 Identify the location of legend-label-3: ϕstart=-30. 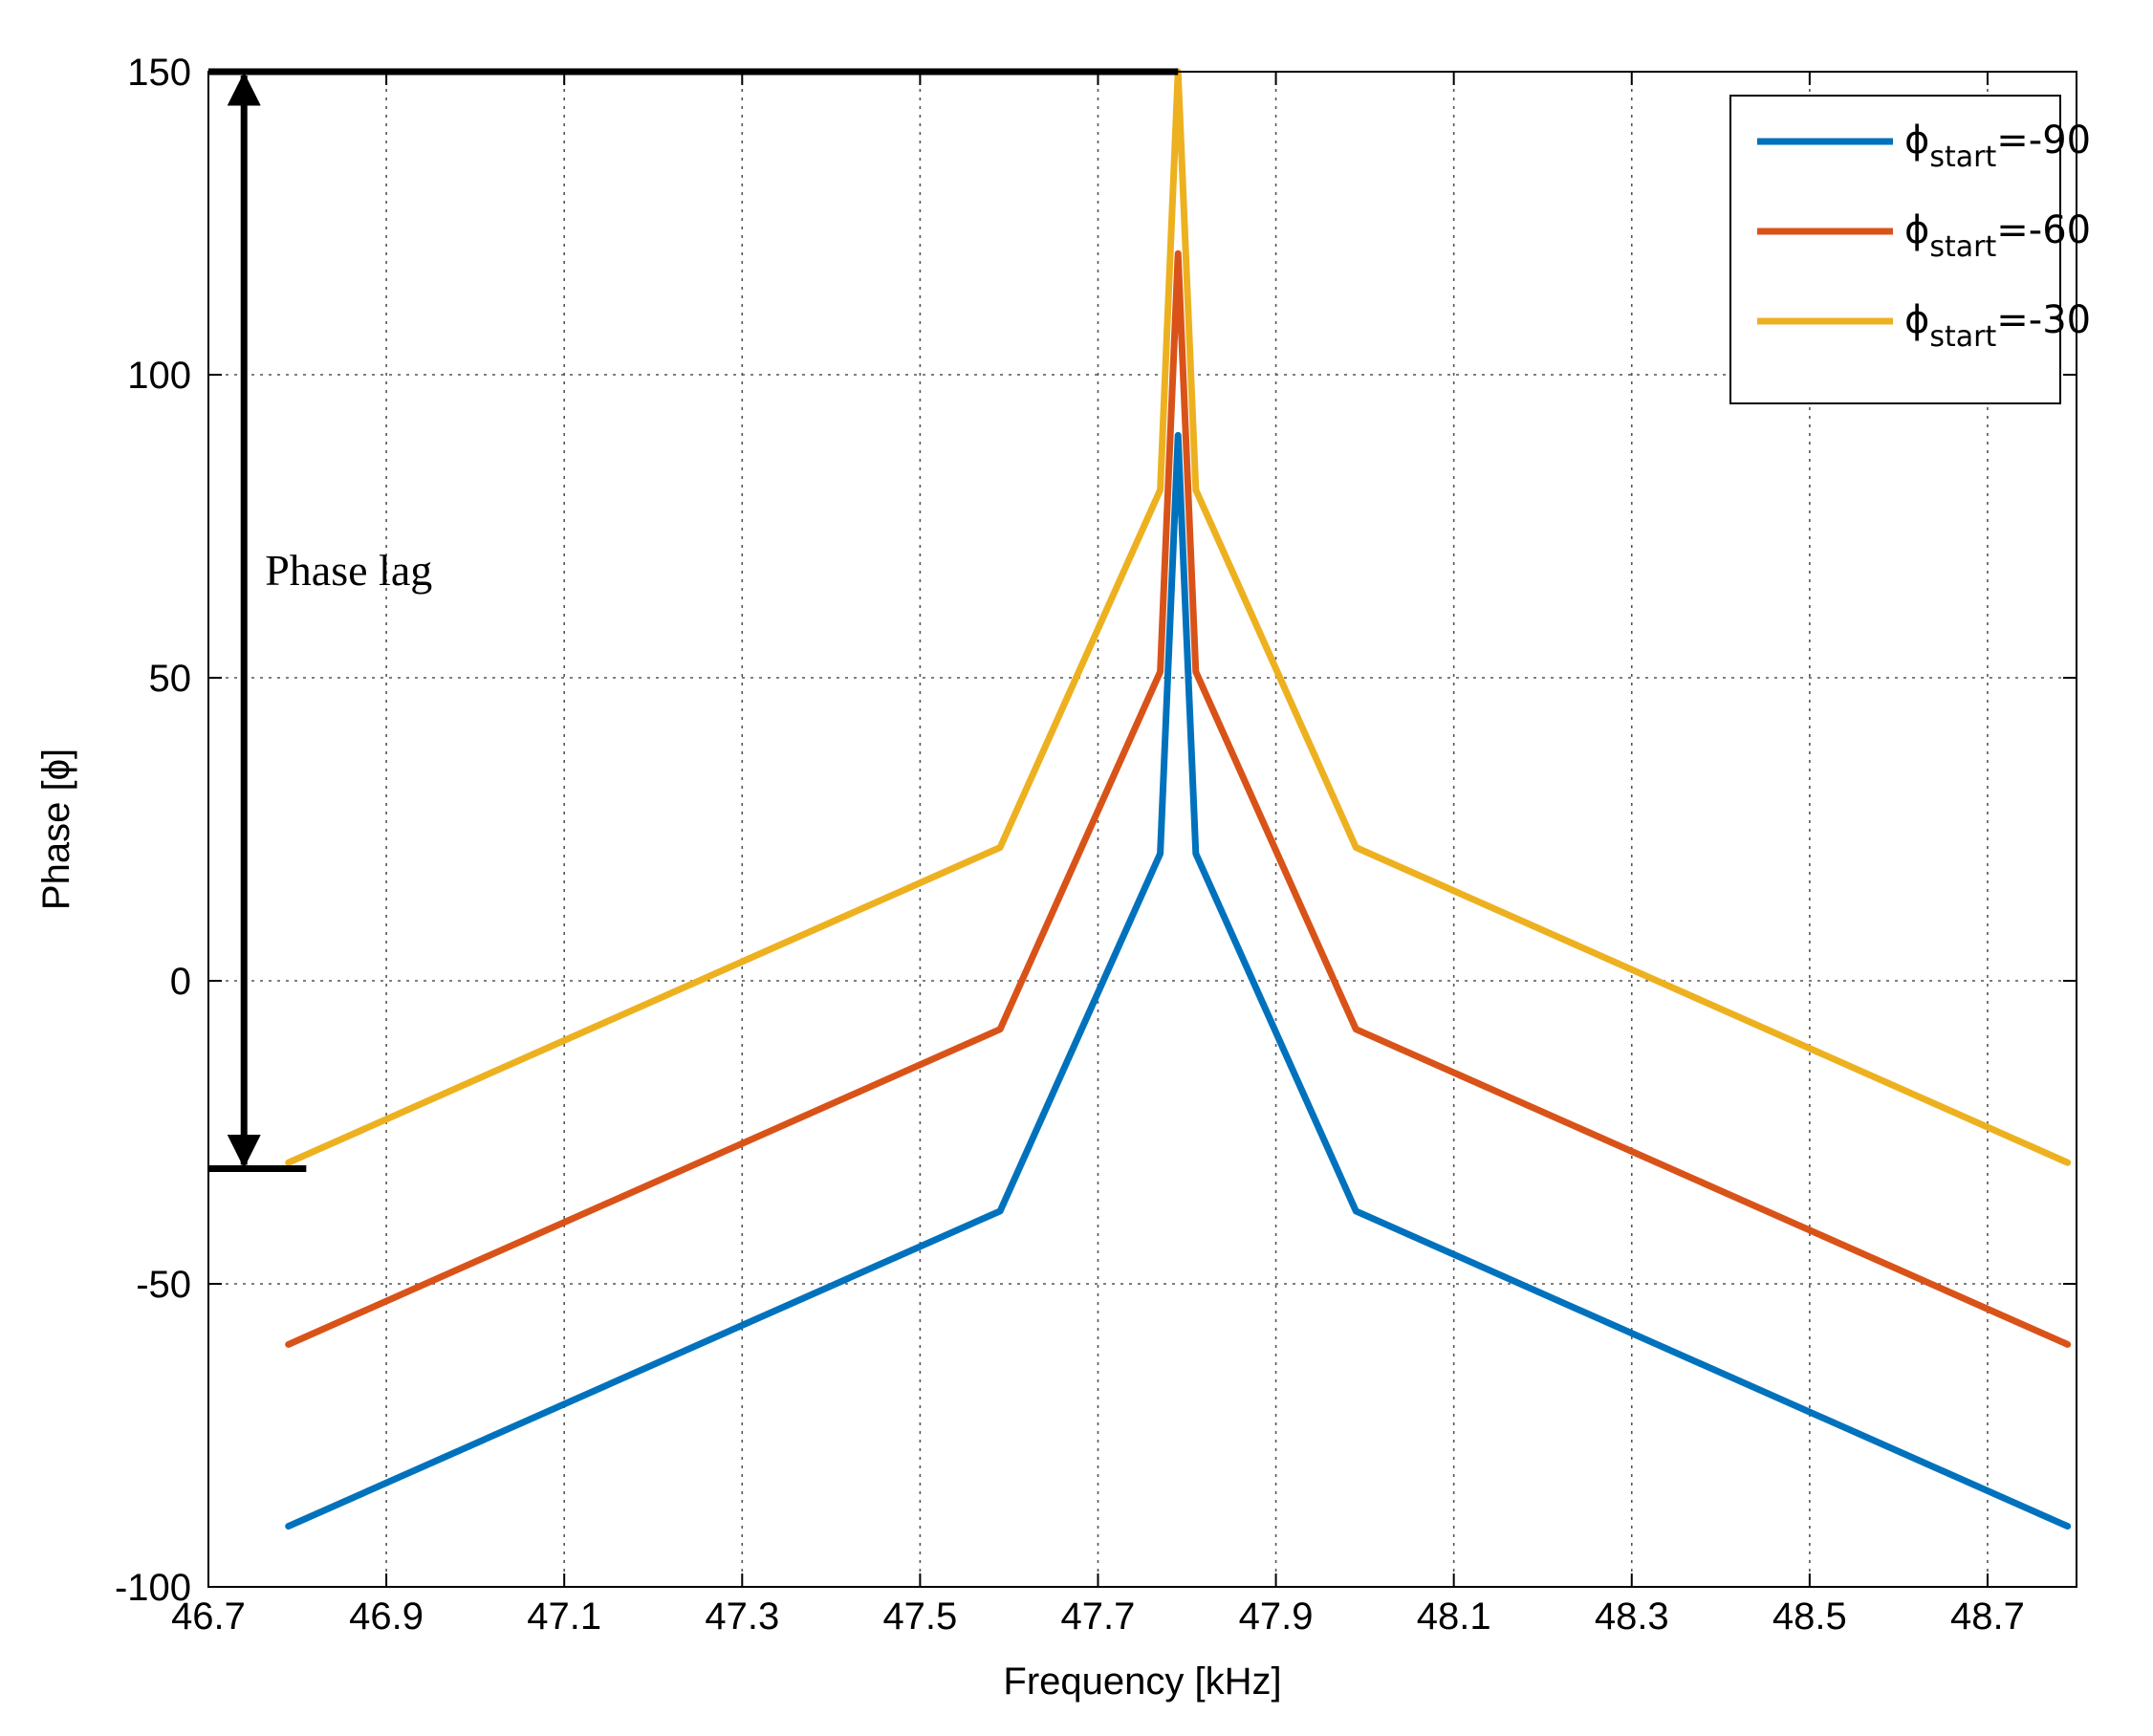
(1997, 326).